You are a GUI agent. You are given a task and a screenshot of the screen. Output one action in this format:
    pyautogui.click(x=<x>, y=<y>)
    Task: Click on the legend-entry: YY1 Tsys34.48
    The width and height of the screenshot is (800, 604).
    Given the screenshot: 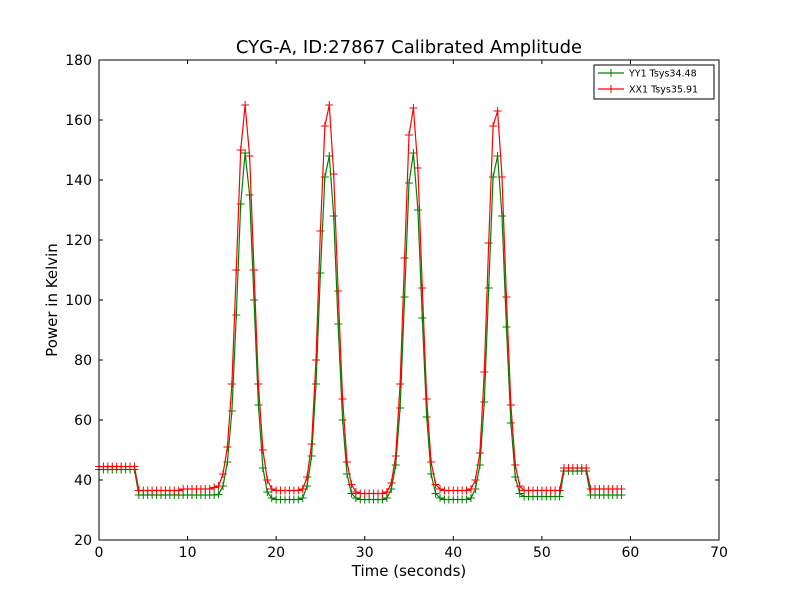 What is the action you would take?
    pyautogui.click(x=647, y=74)
    